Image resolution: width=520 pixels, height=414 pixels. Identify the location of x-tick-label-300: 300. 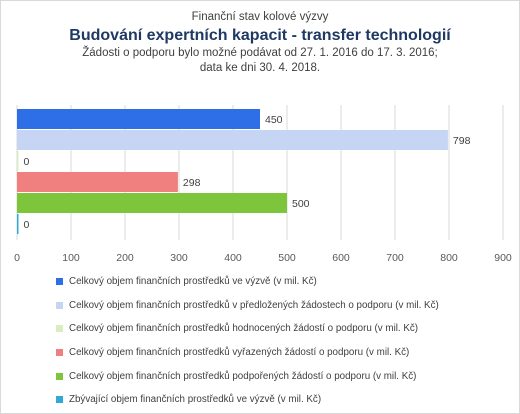
(179, 258).